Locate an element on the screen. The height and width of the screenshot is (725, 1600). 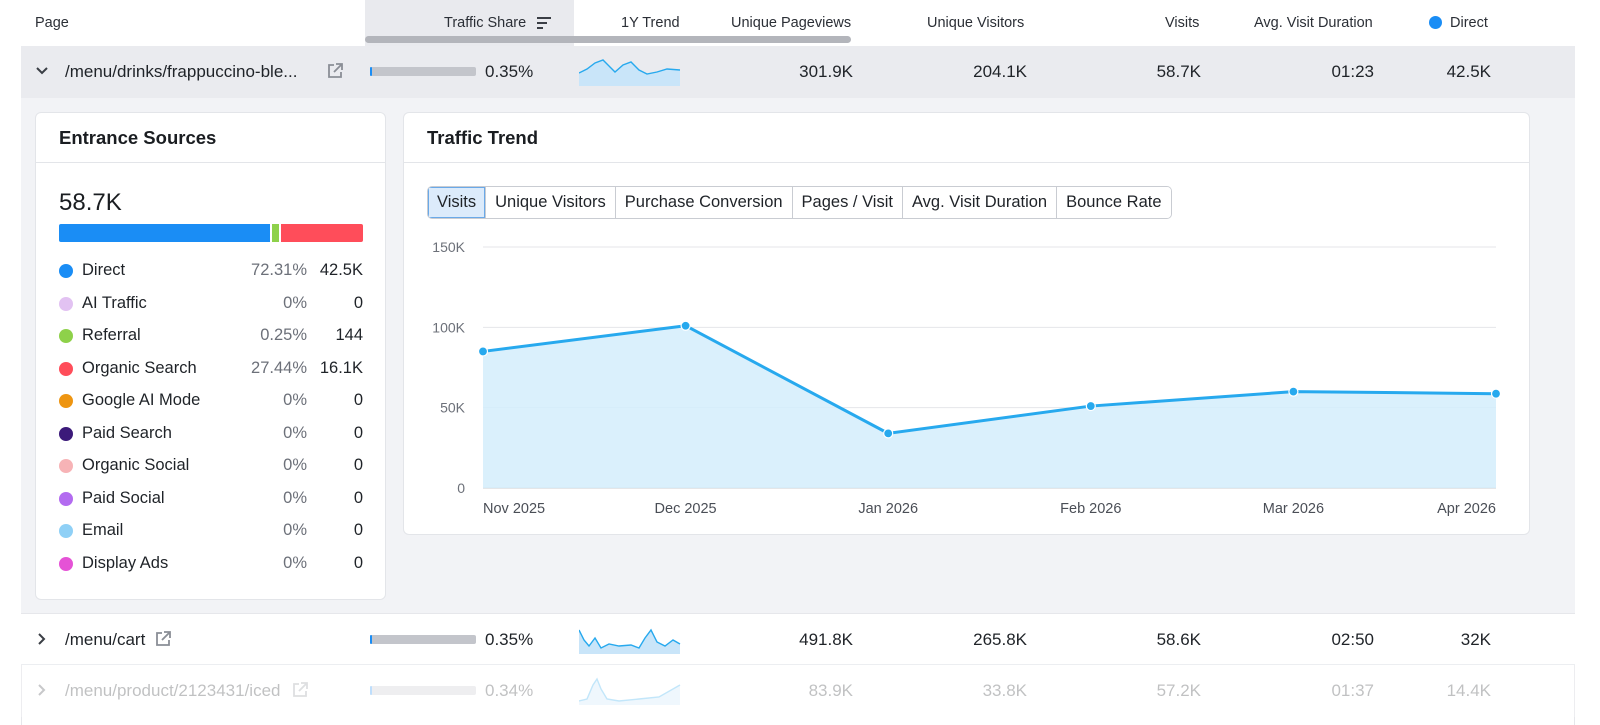
source-percent: 72.31% is located at coordinates (279, 270).